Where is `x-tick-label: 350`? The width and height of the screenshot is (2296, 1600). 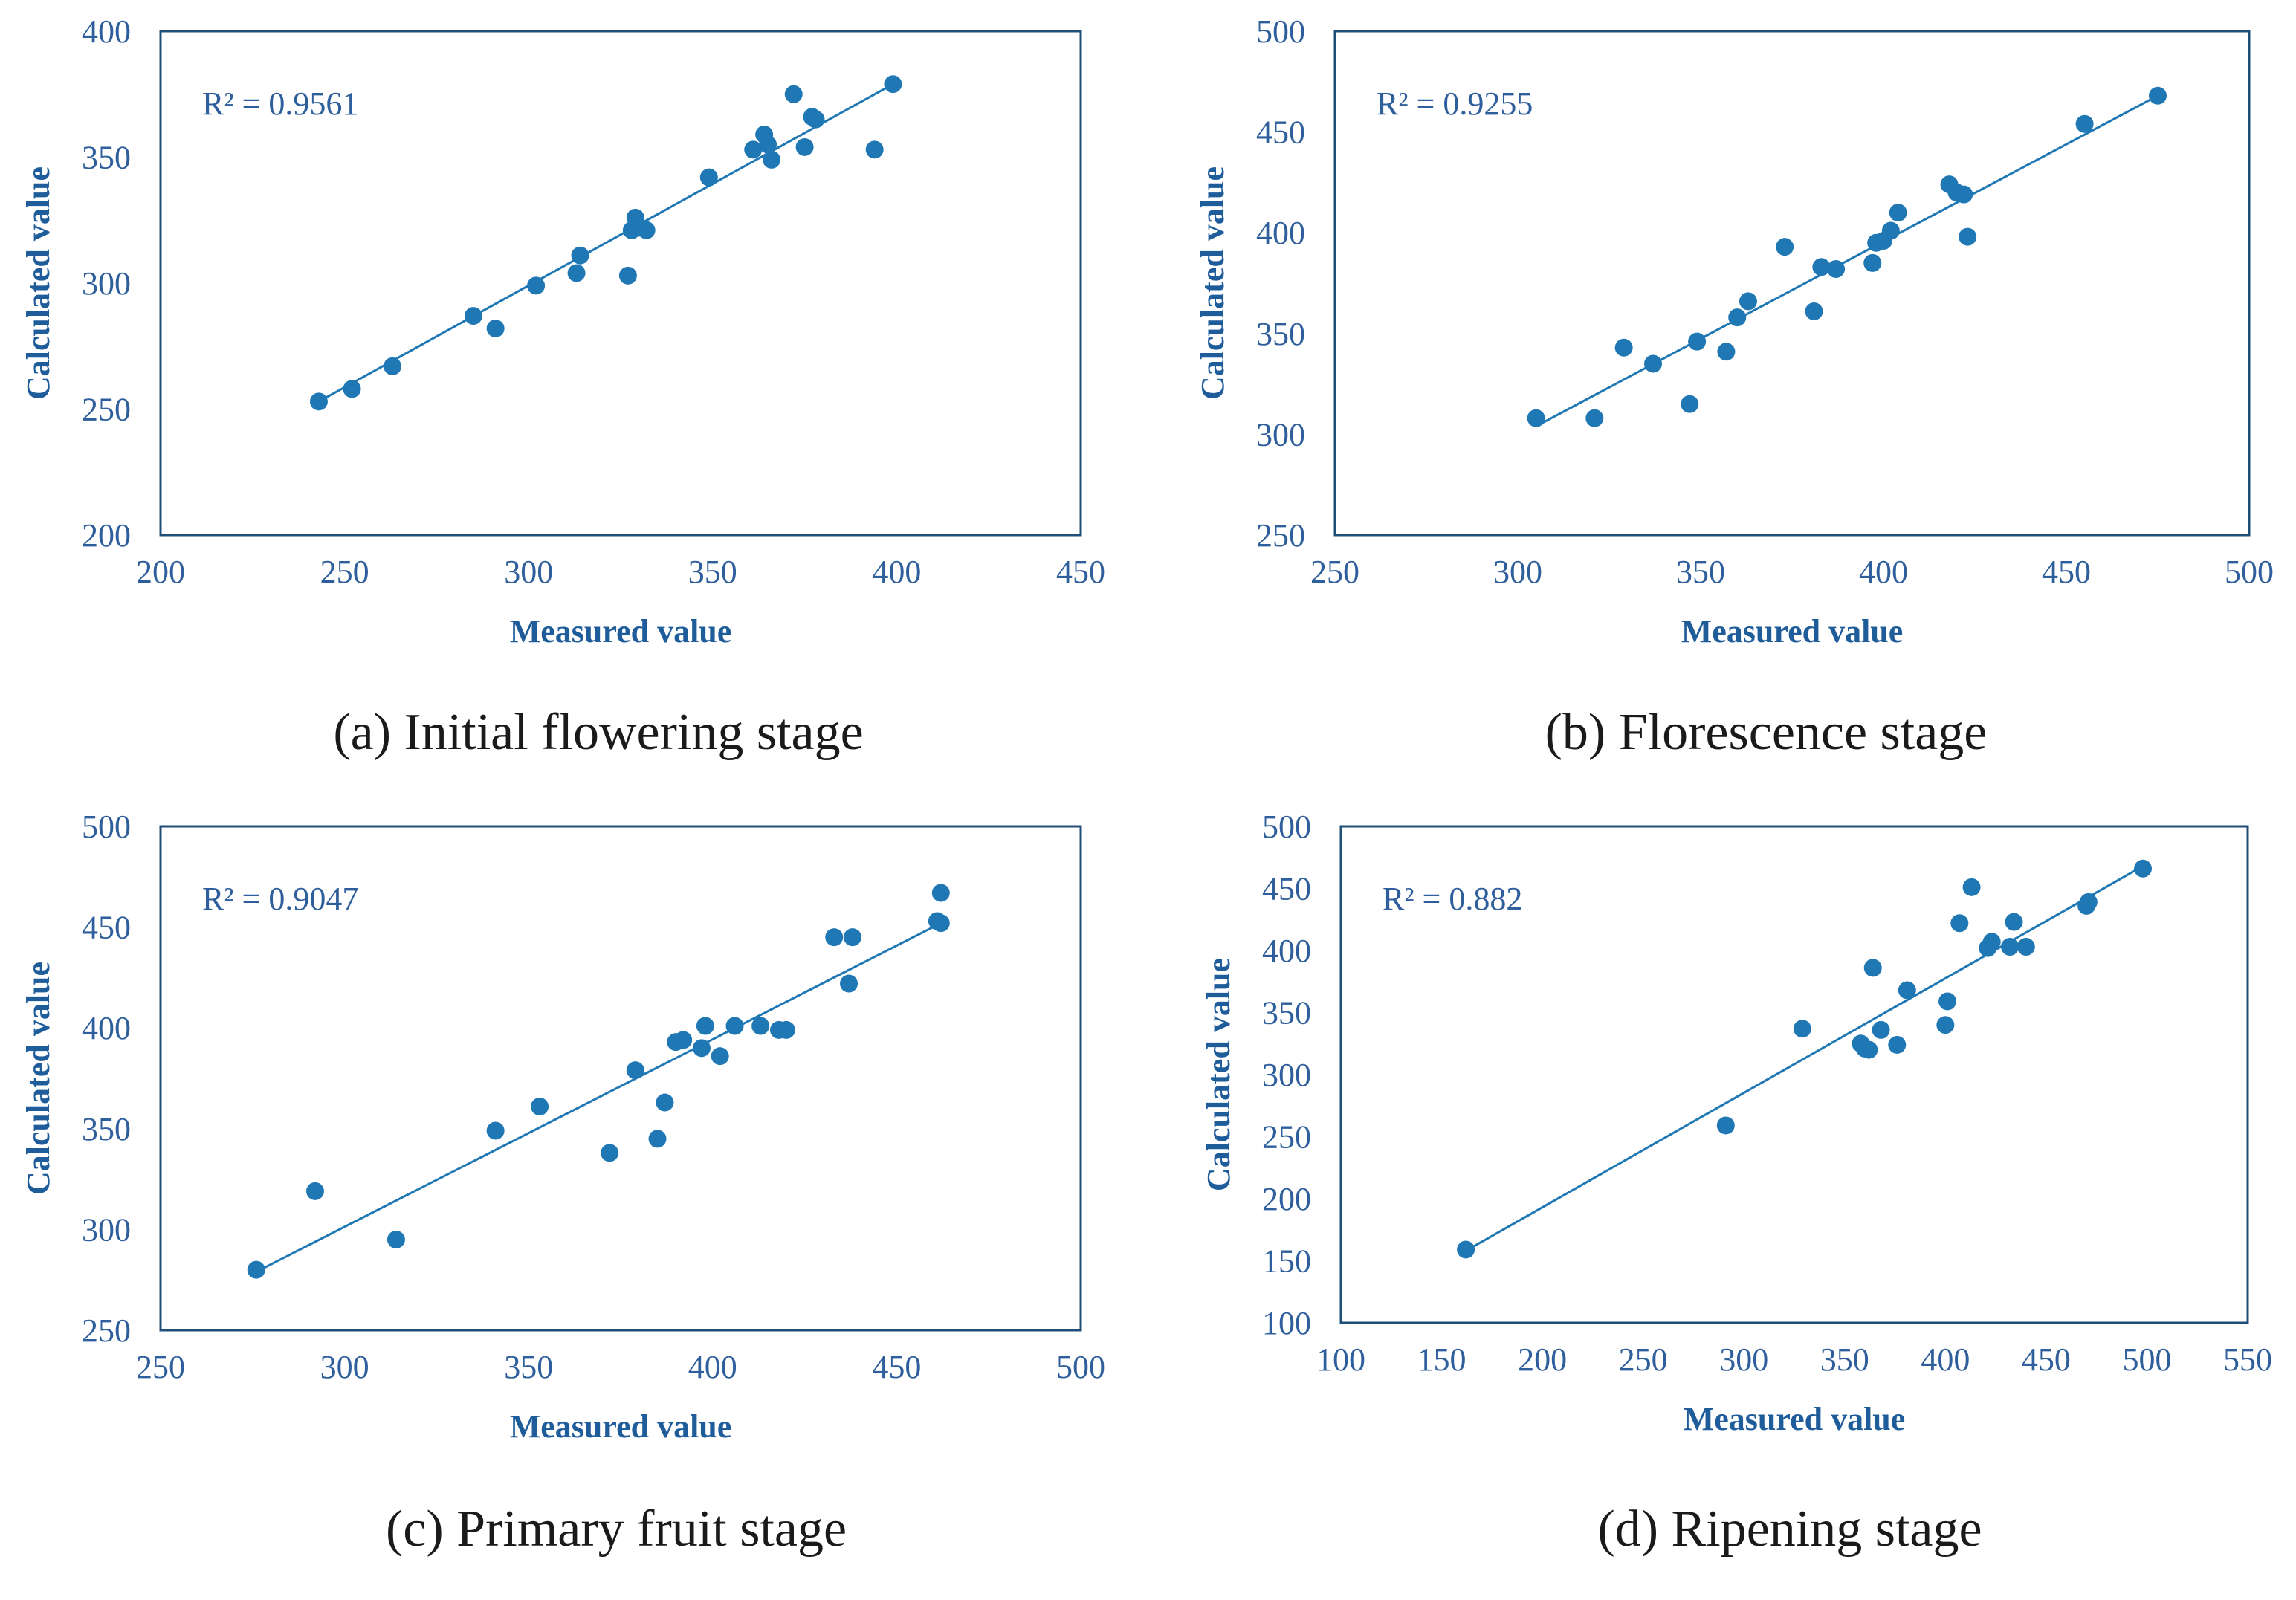
x-tick-label: 350 is located at coordinates (1700, 572).